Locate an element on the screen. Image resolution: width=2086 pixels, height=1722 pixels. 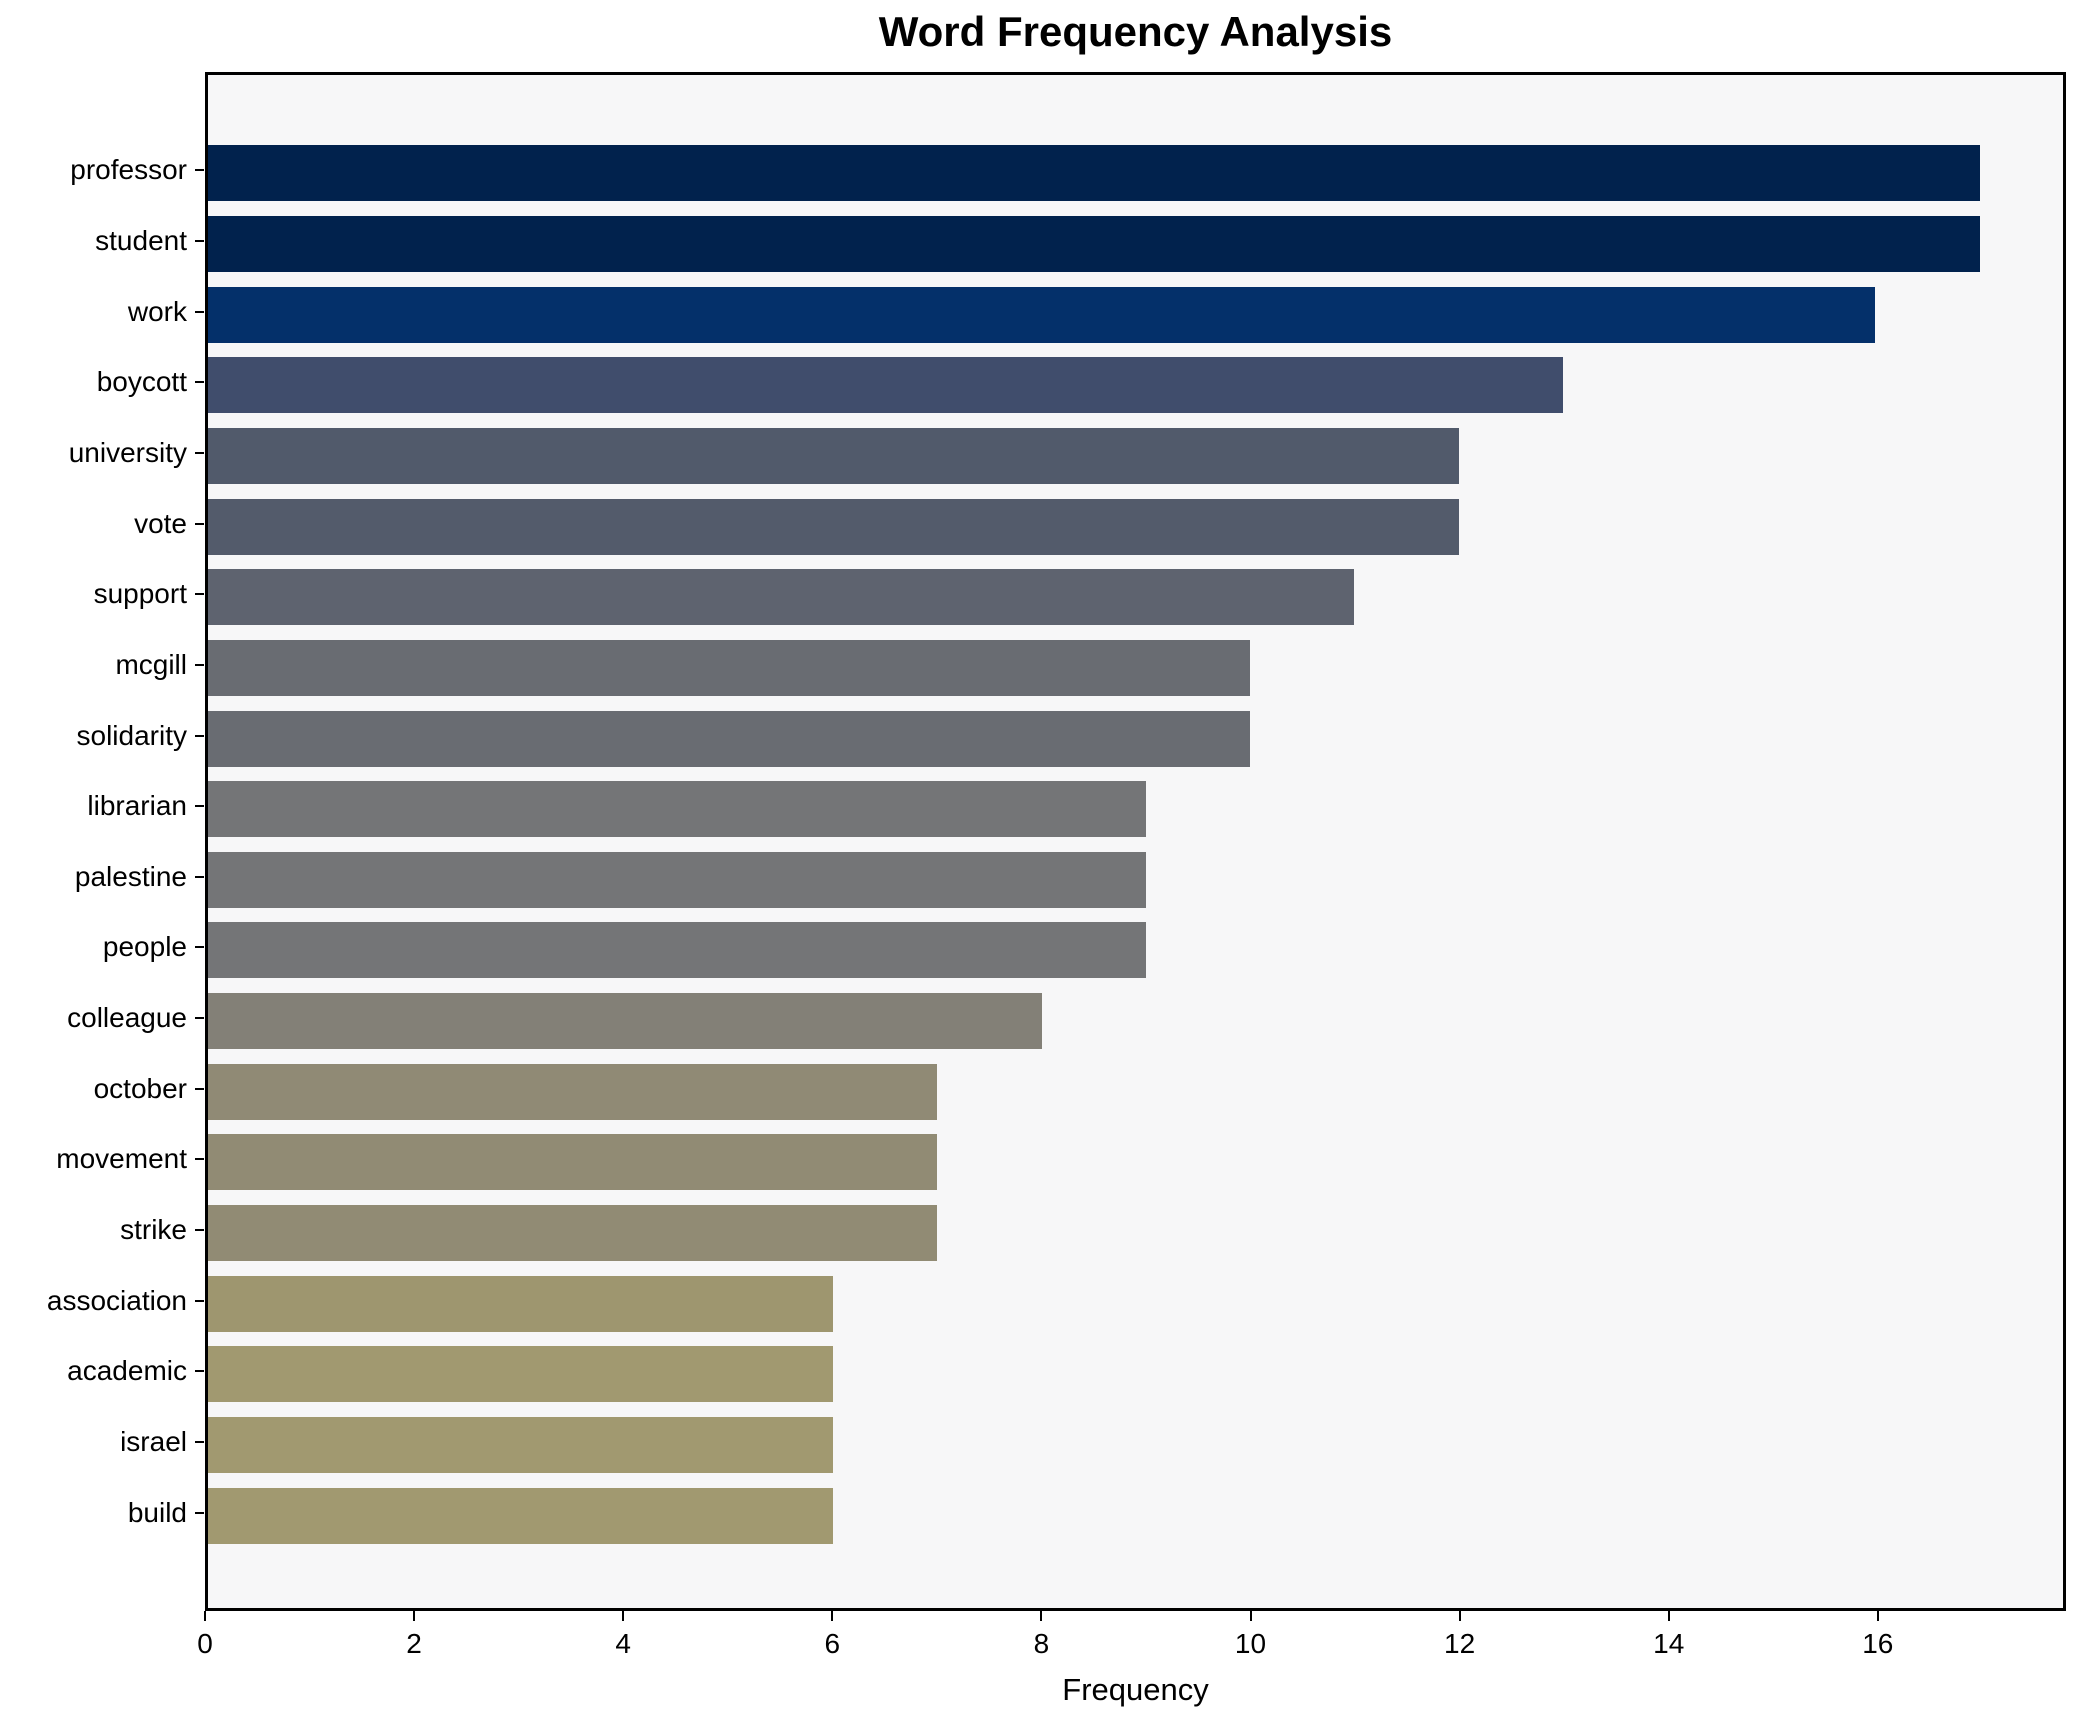
bar-row-palestine is located at coordinates (1135, 880).